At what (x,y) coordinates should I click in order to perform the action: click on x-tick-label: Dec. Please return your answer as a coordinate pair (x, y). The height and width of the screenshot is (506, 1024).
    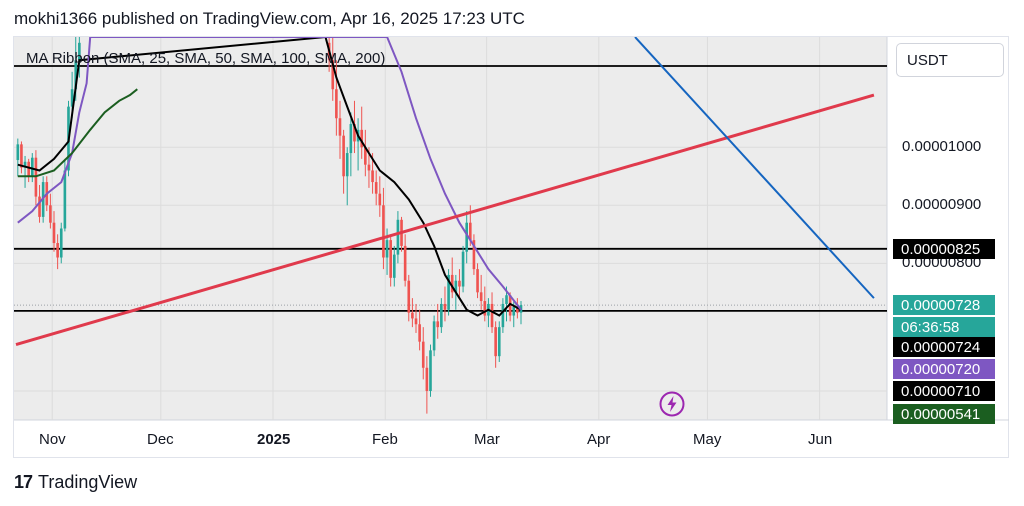
    Looking at the image, I should click on (160, 439).